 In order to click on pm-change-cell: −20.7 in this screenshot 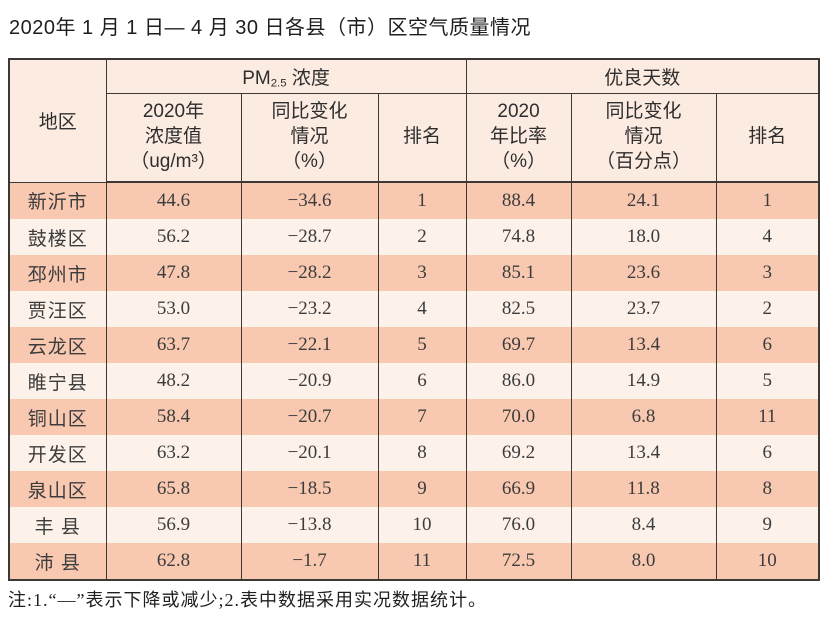, I will do `click(309, 417)`.